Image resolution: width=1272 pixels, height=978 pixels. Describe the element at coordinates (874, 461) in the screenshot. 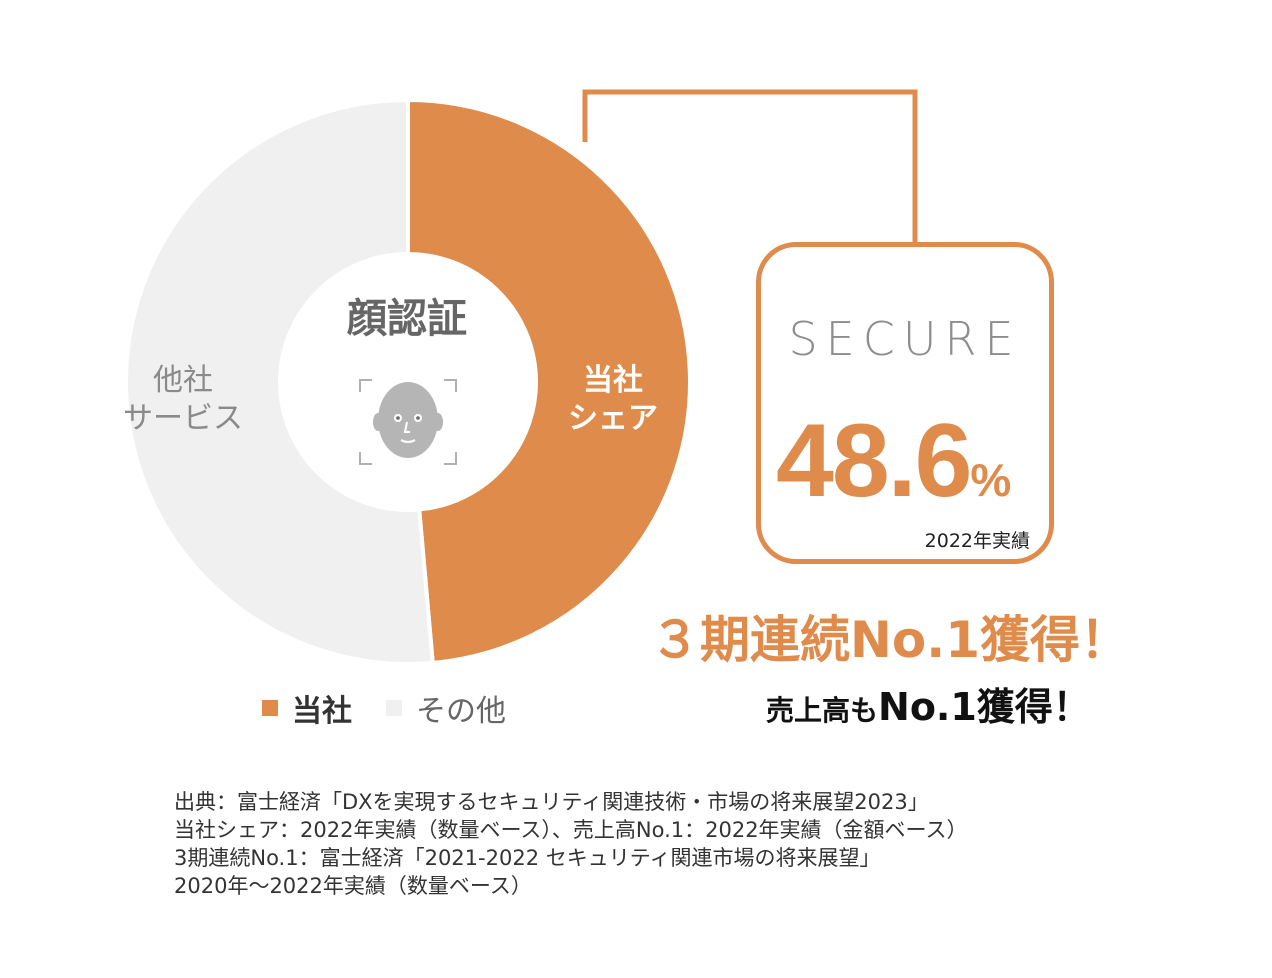

I see `share-number: 48.6` at that location.